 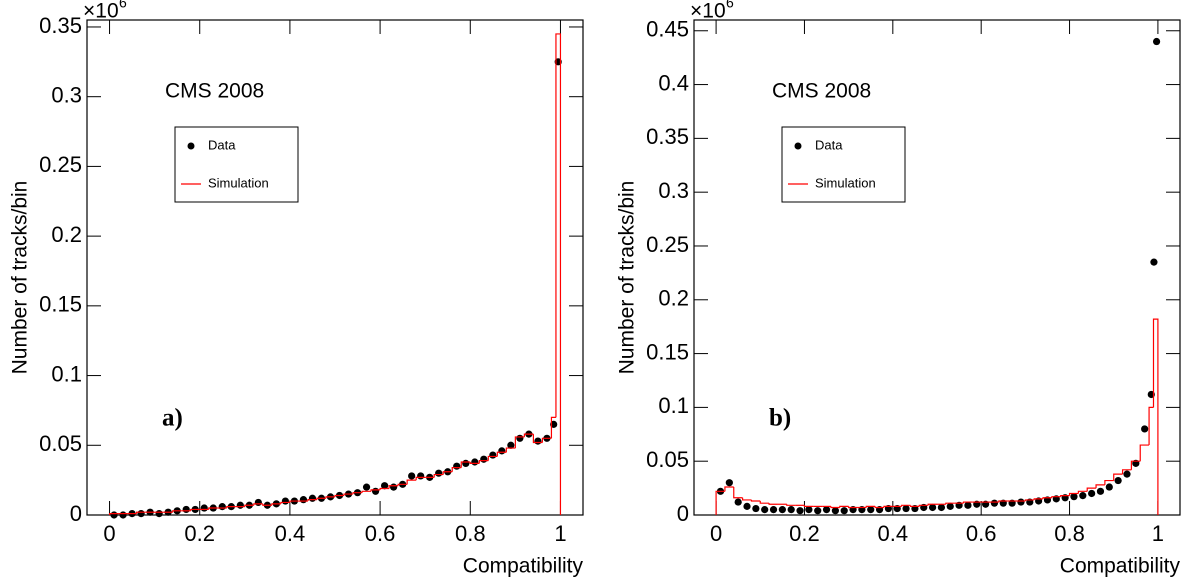 What do you see at coordinates (66, 373) in the screenshot?
I see `y-tick-label: 0.1` at bounding box center [66, 373].